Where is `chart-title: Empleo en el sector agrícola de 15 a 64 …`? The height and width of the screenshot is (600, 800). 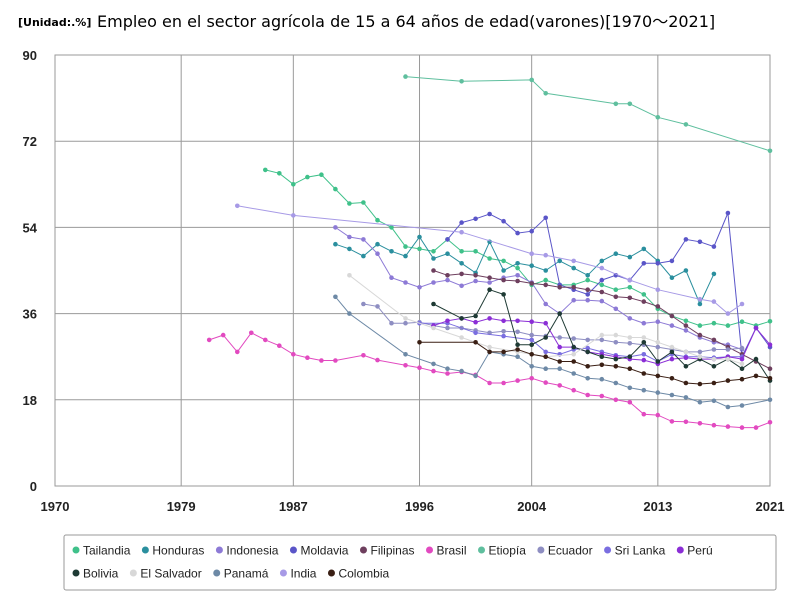
chart-title: Empleo en el sector agrícola de 15 a 64 … is located at coordinates (406, 21).